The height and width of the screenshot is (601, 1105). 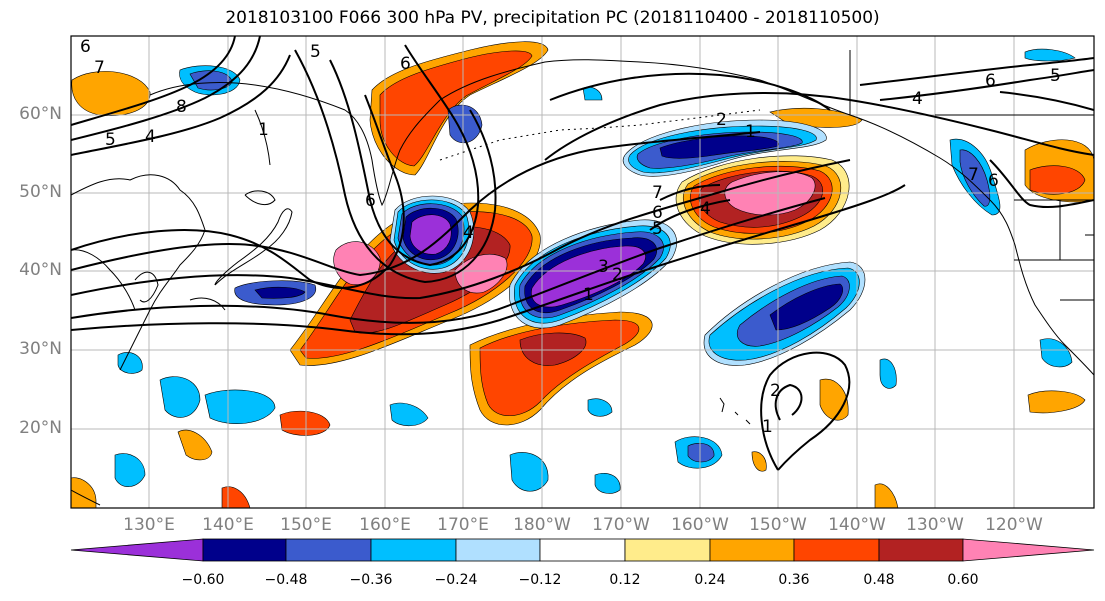 I want to click on colorbar, so click(x=582, y=550).